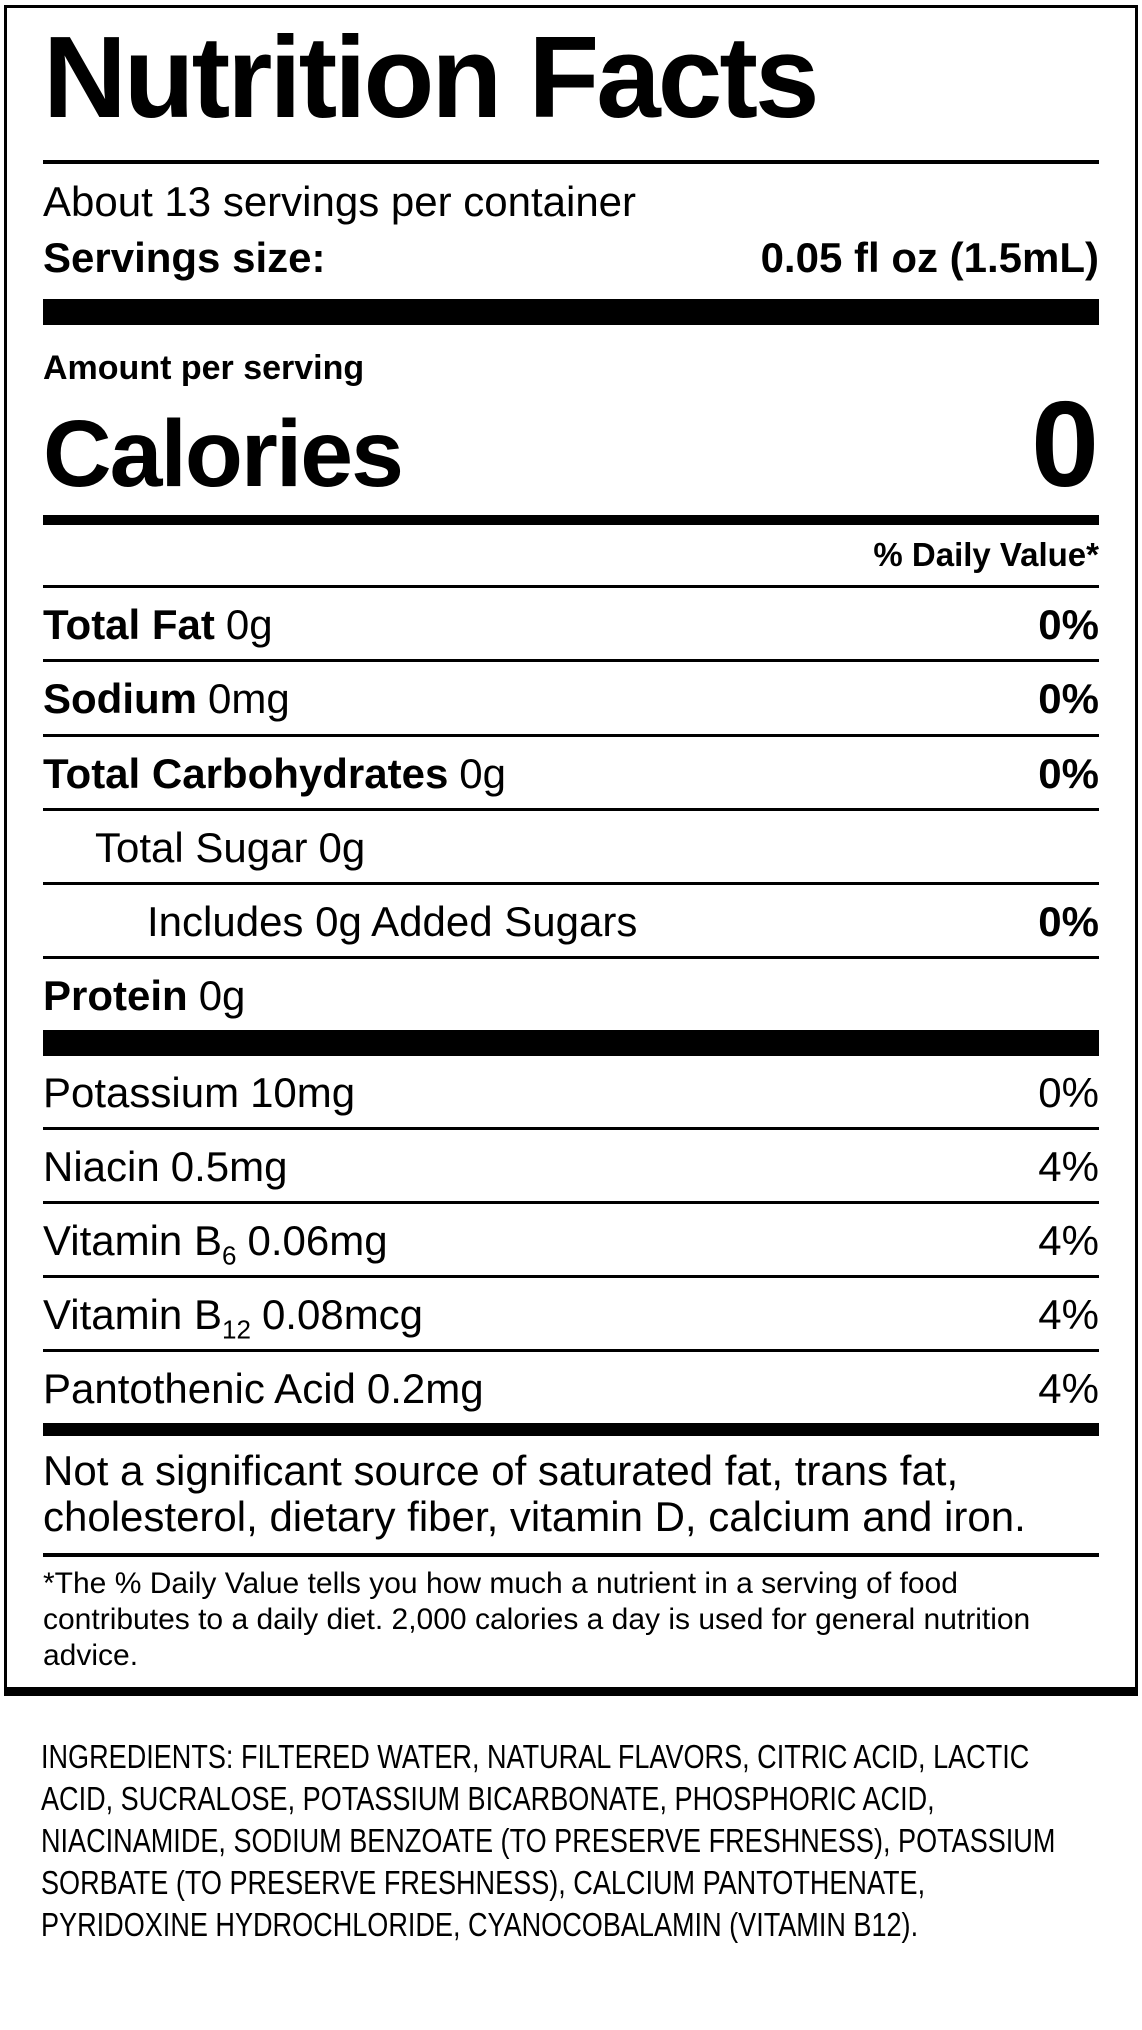 This screenshot has height=2030, width=1142. I want to click on nutrient-row: Pantothenic Acid 0.2mg 4%, so click(571, 1387).